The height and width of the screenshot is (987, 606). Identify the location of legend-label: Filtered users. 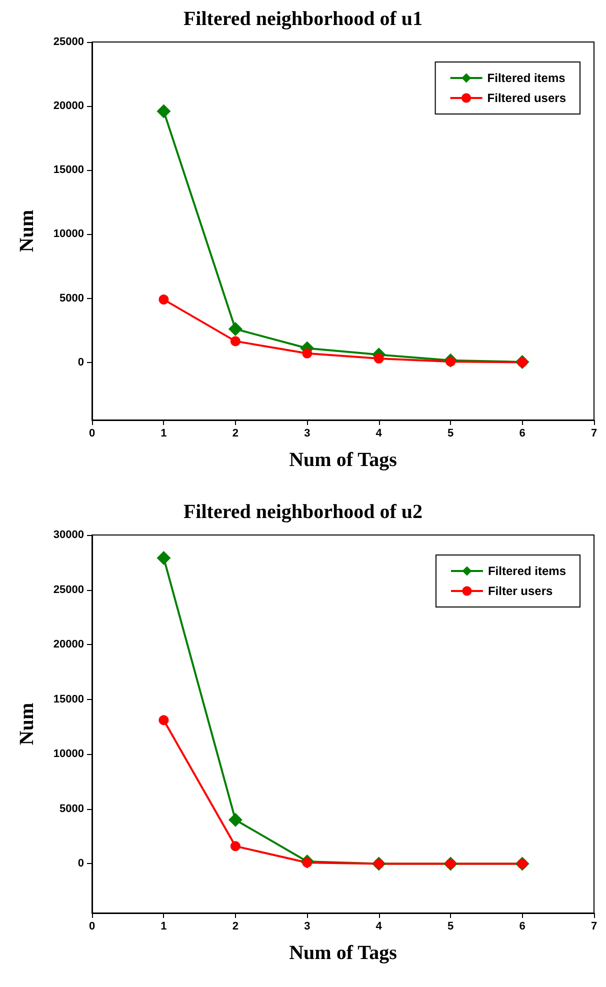
(526, 98).